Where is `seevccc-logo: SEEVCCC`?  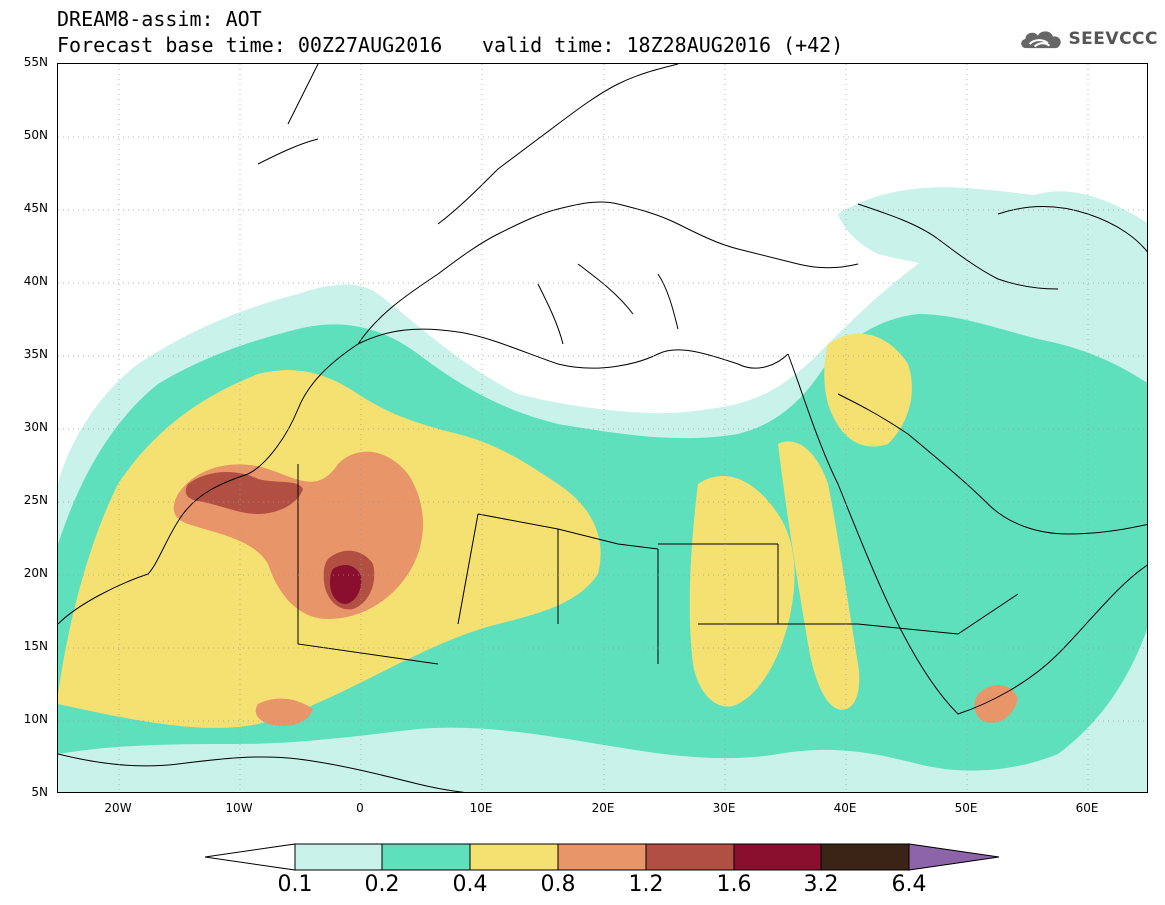
seevccc-logo: SEEVCCC is located at coordinates (1088, 39).